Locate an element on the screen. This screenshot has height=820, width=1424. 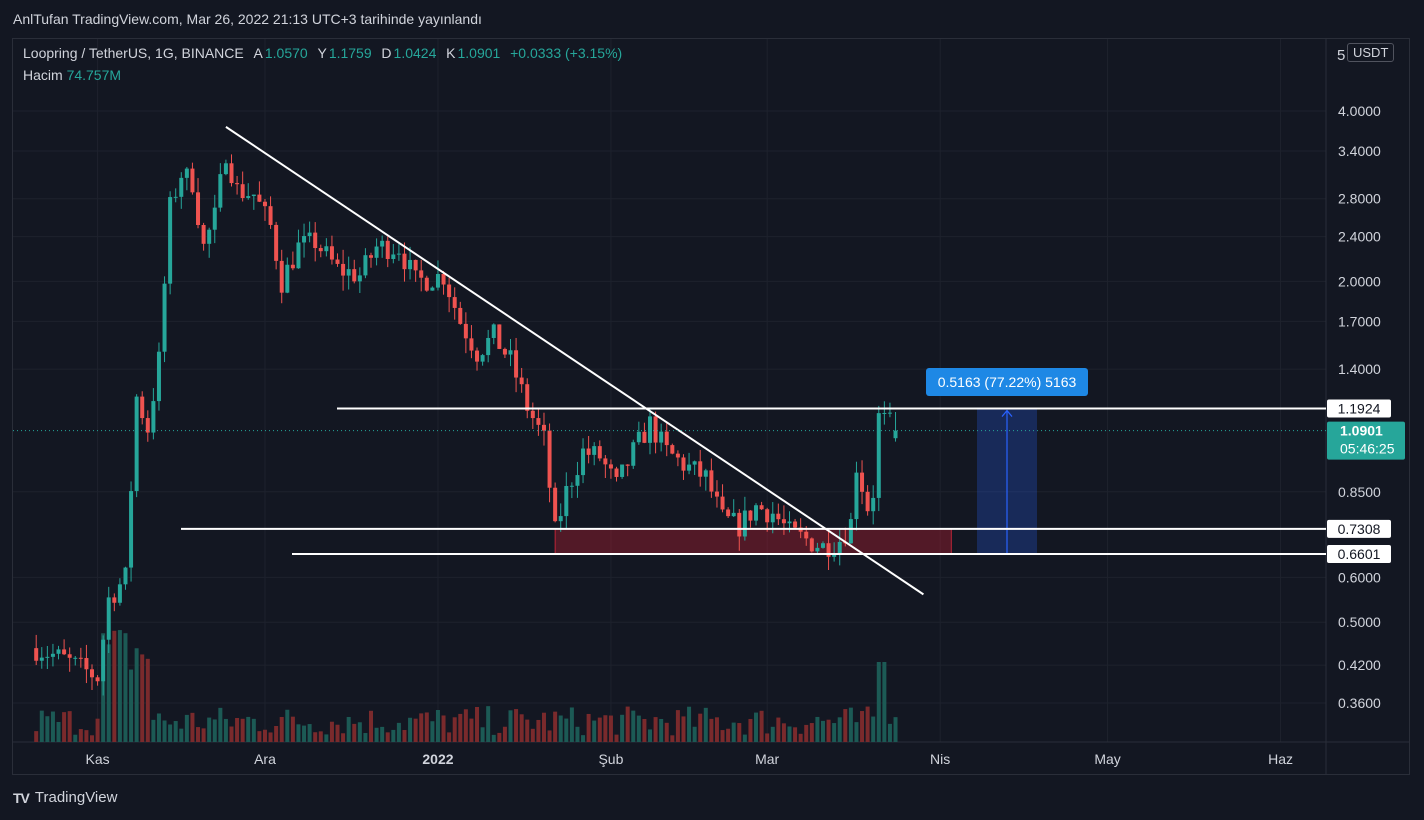
last-price-tag is located at coordinates (1366, 440).